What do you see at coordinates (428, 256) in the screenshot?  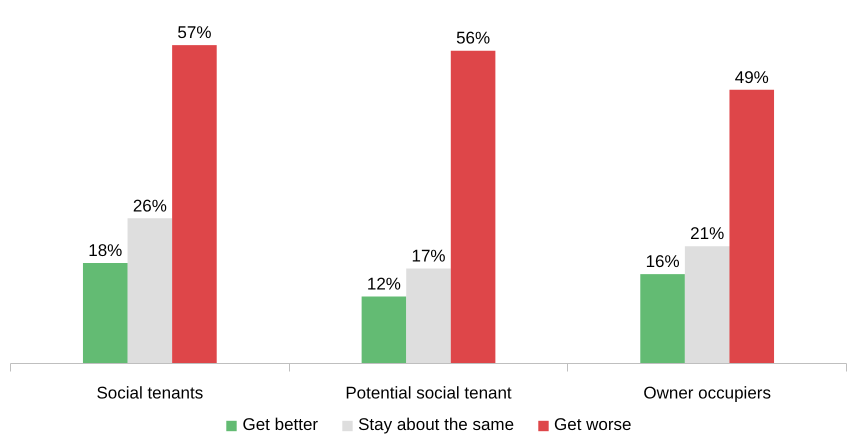 I see `data-label: 17%` at bounding box center [428, 256].